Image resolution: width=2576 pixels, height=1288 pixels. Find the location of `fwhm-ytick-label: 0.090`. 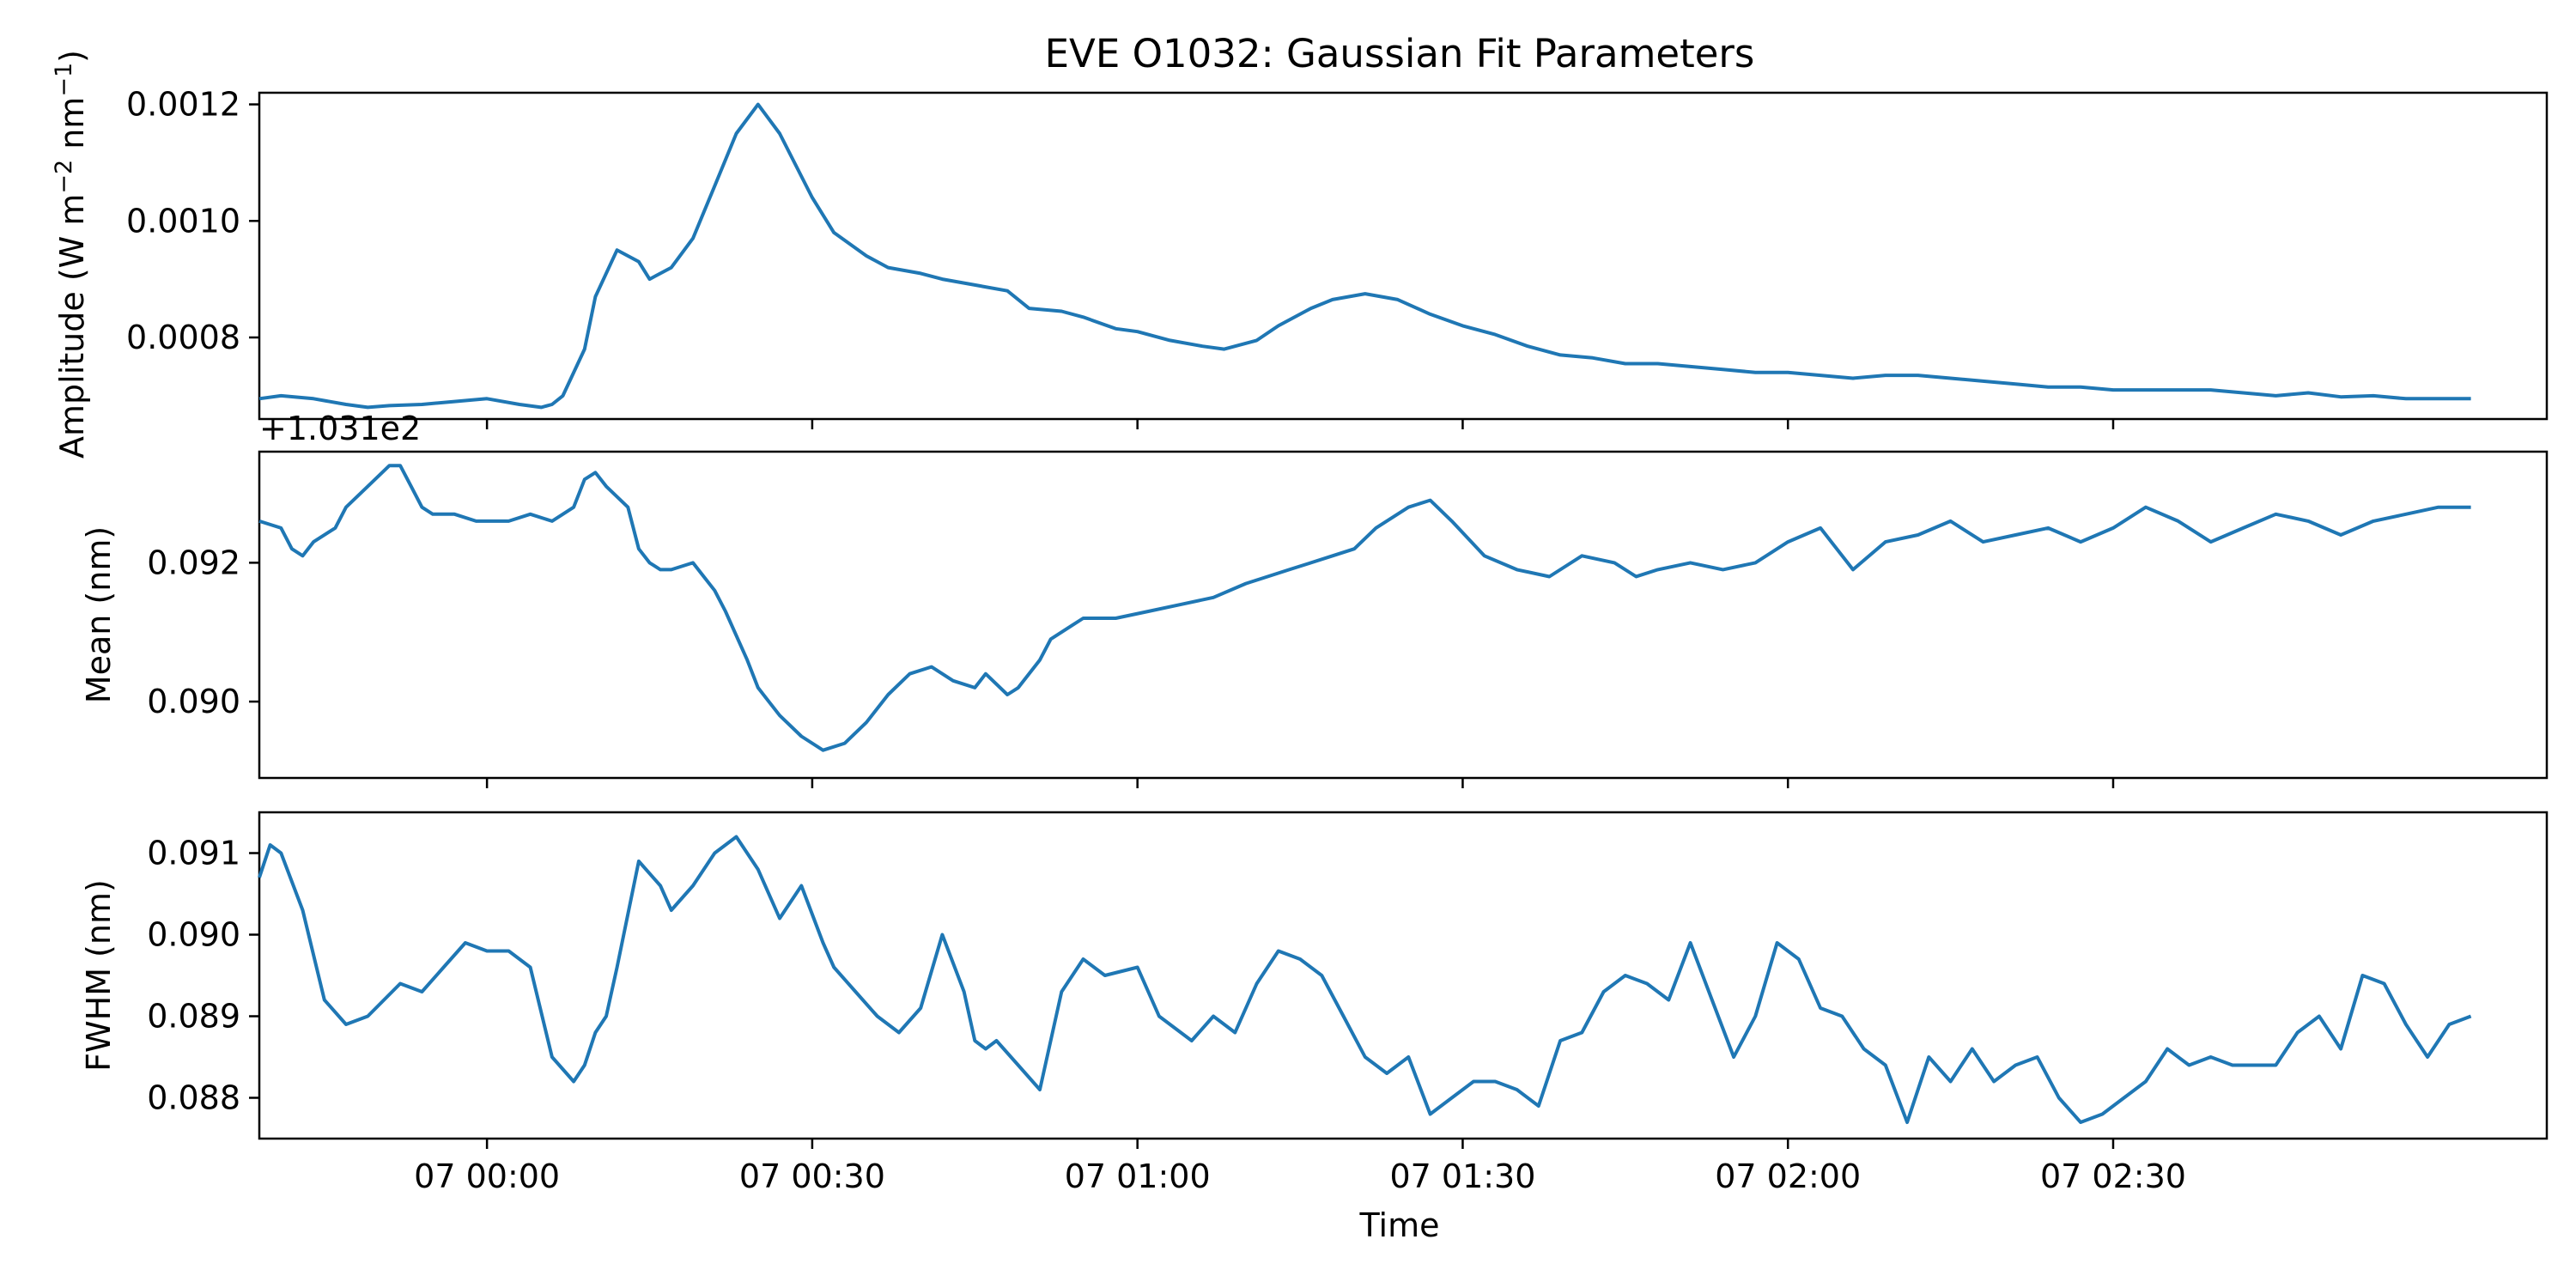

fwhm-ytick-label: 0.090 is located at coordinates (193, 935).